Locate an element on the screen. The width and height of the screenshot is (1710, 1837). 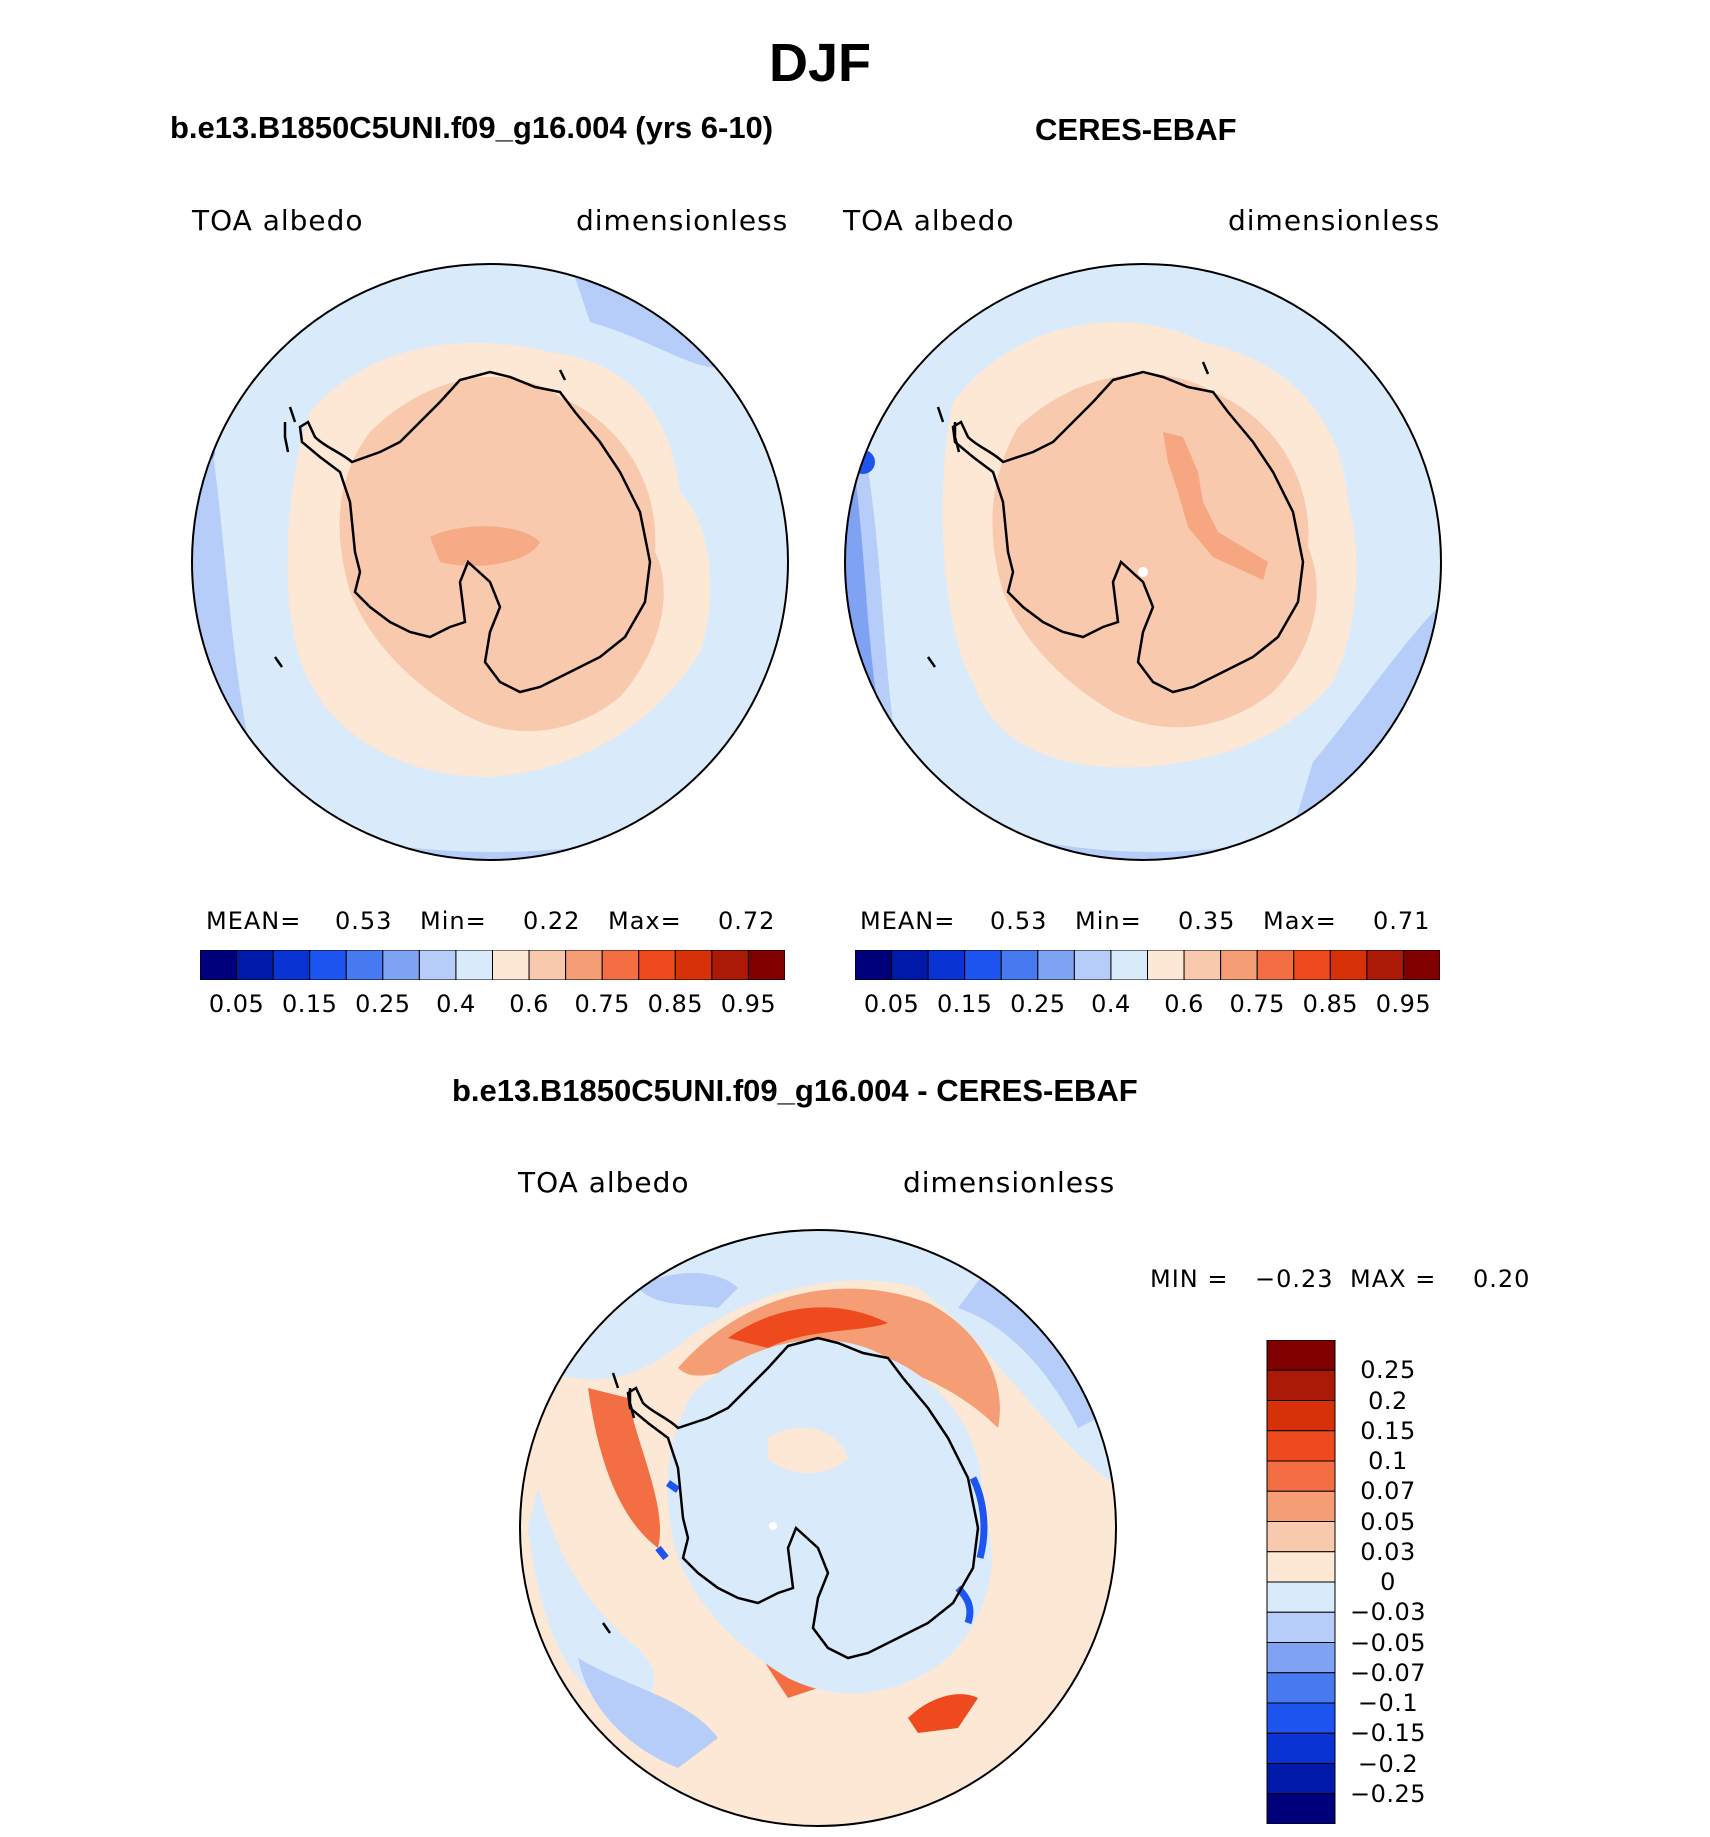
panel-2-max-value: 0.71 is located at coordinates (1402, 921).